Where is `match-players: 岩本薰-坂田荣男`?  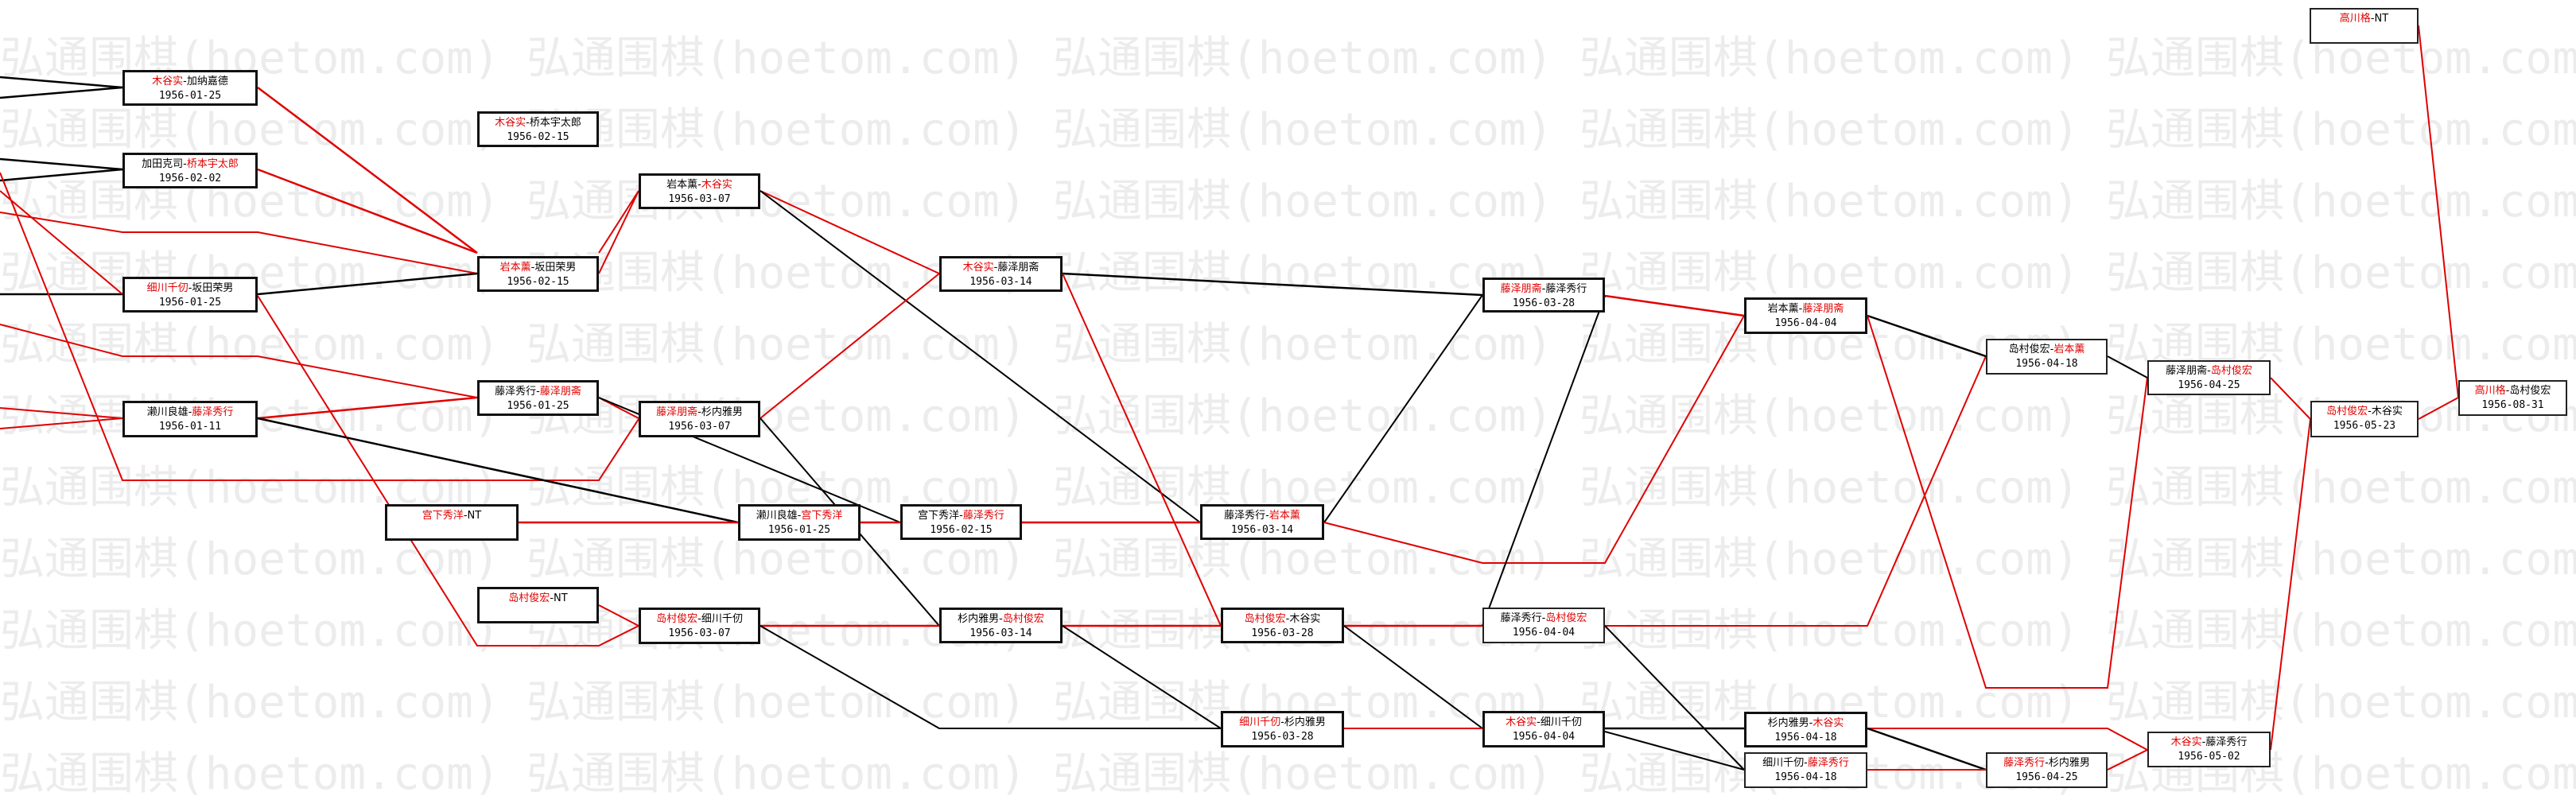 match-players: 岩本薰-坂田荣男 is located at coordinates (538, 268).